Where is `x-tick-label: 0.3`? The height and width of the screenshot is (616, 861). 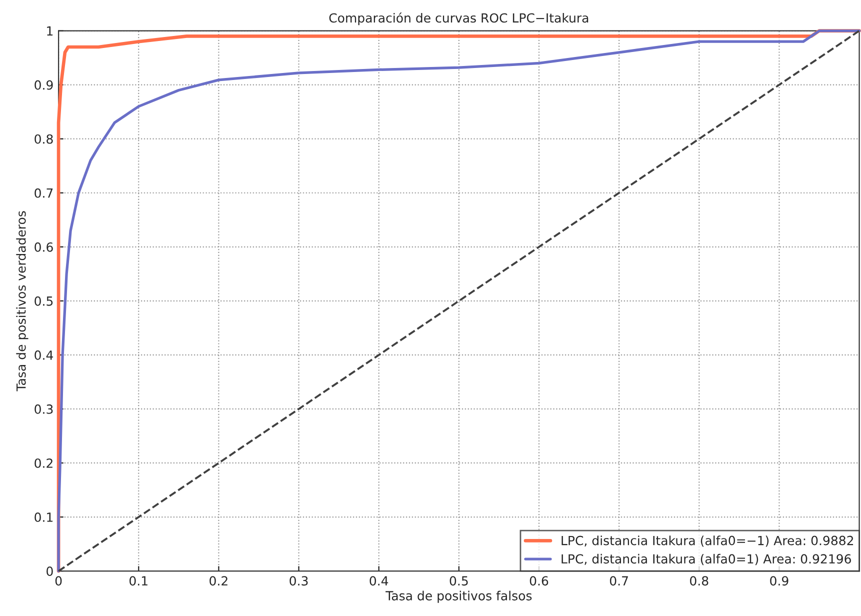
x-tick-label: 0.3 is located at coordinates (299, 581).